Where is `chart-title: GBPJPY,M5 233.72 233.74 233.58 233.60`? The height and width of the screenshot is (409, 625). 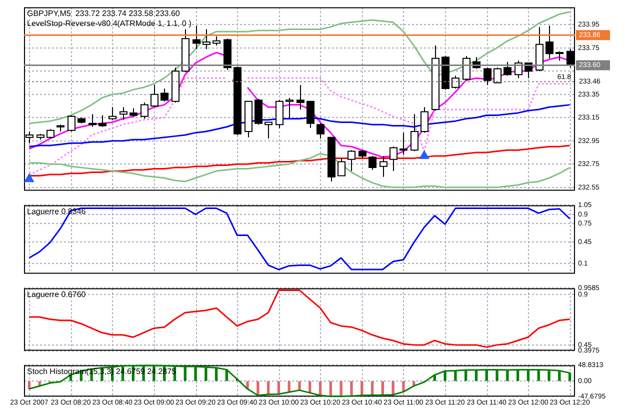 chart-title: GBPJPY,M5 233.72 233.74 233.58 233.60 is located at coordinates (103, 13).